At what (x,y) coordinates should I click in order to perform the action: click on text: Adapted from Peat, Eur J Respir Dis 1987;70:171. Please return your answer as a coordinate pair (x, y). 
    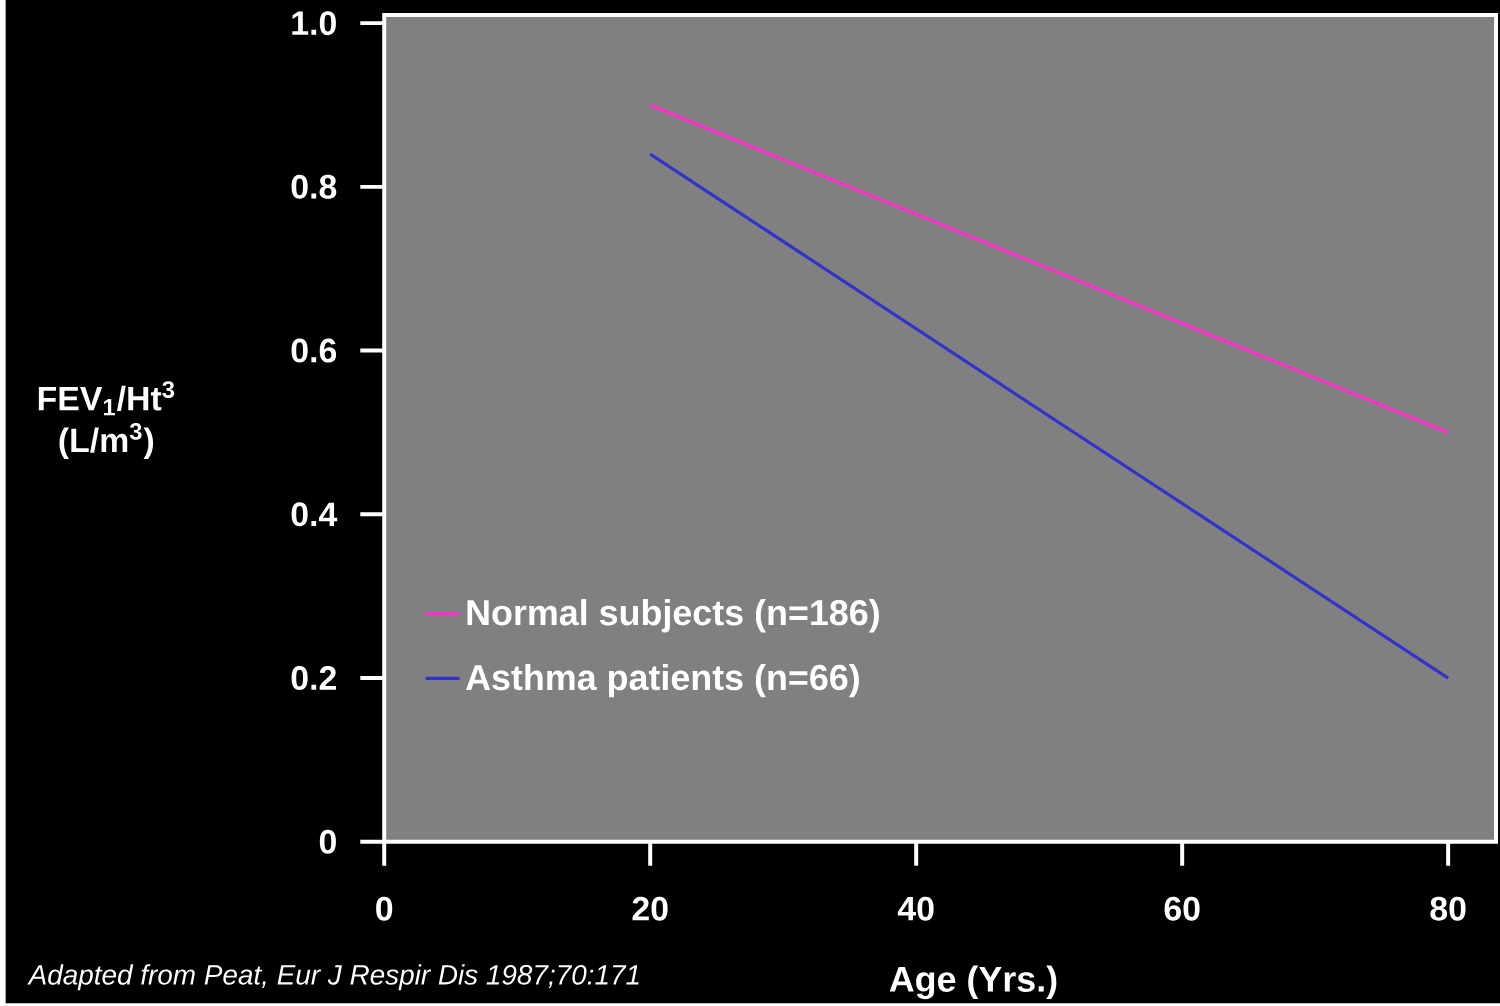
    Looking at the image, I should click on (333, 977).